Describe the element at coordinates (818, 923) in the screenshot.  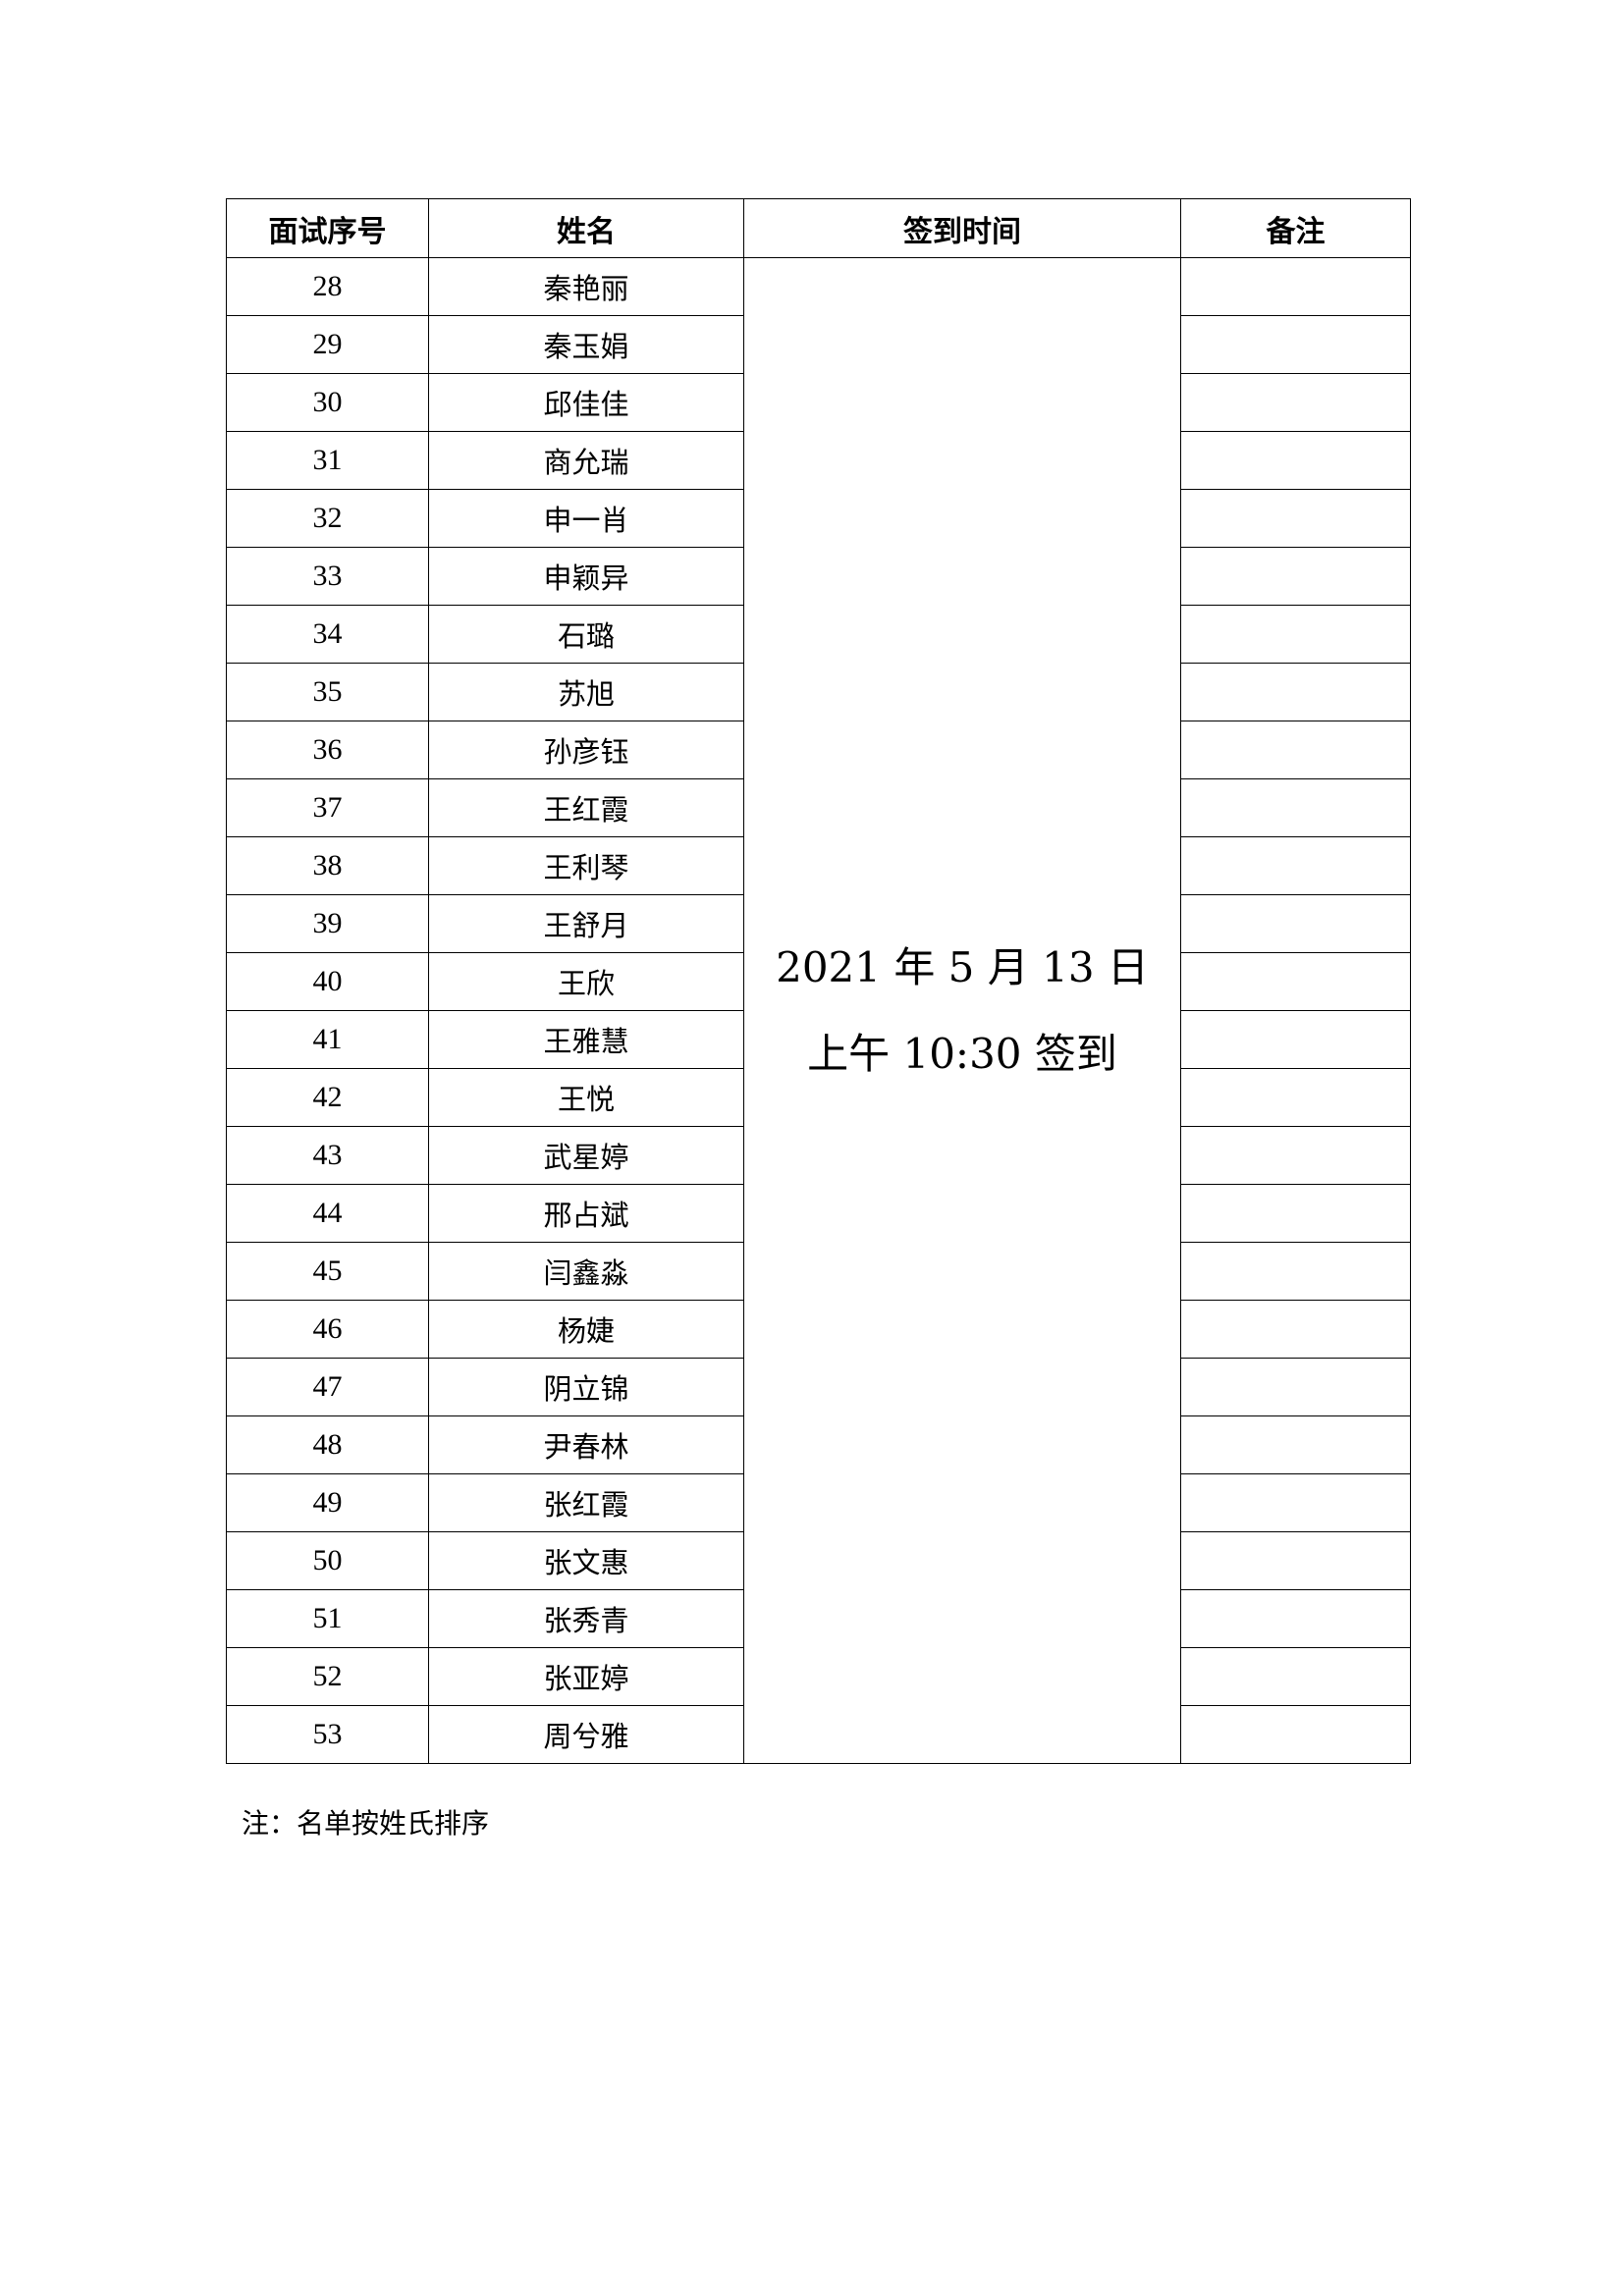
I see `table-row: 39 王舒月` at that location.